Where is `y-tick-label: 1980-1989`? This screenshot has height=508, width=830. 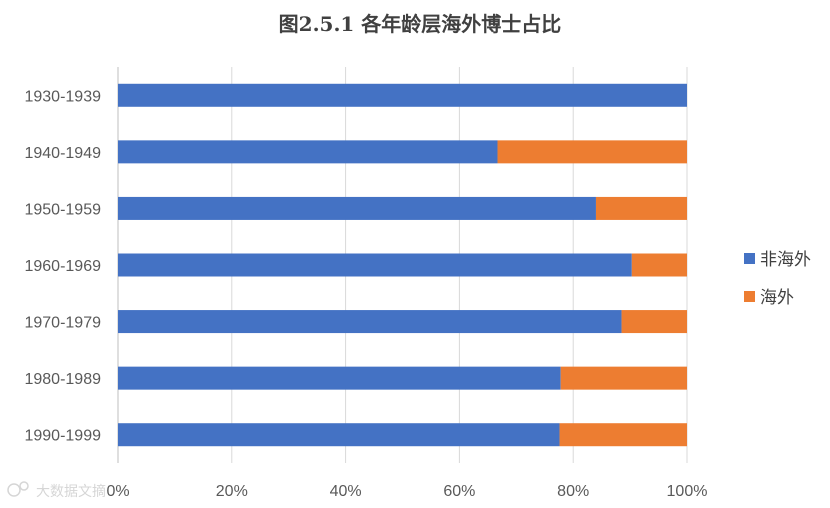
y-tick-label: 1980-1989 is located at coordinates (62, 379).